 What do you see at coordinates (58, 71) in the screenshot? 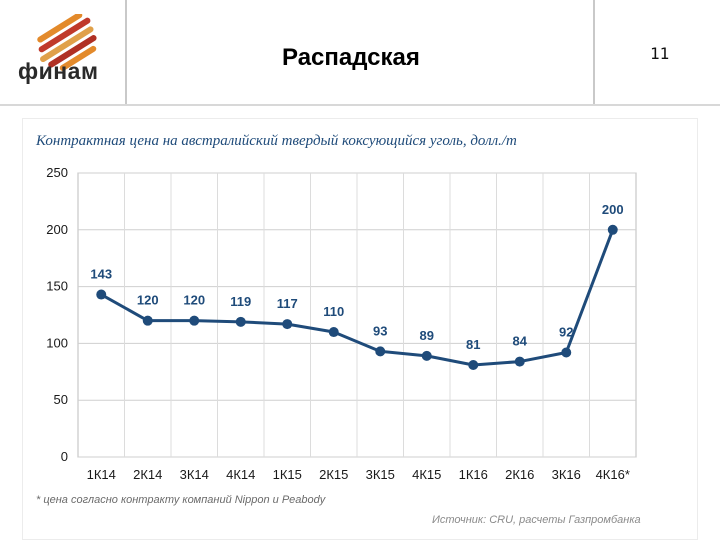
I see `logo-text: финам` at bounding box center [58, 71].